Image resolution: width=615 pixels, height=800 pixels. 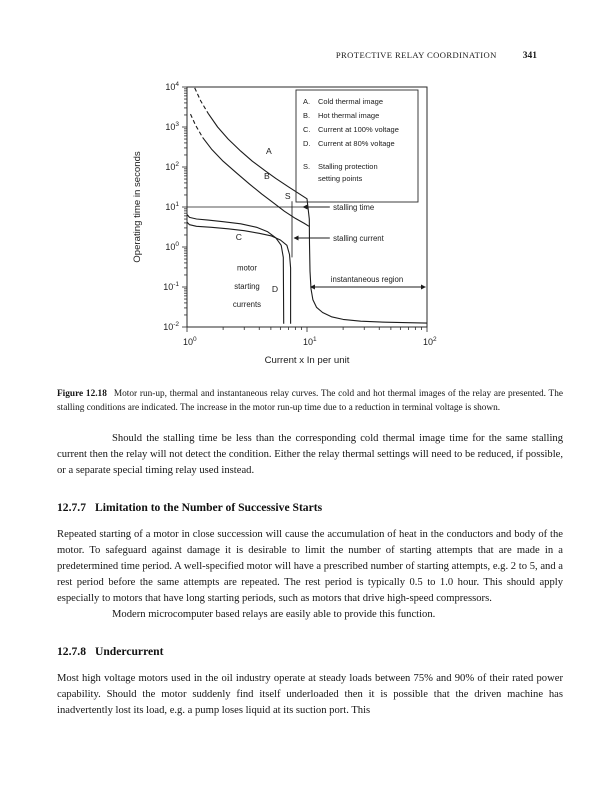 I want to click on page-number: 341, so click(x=529, y=56).